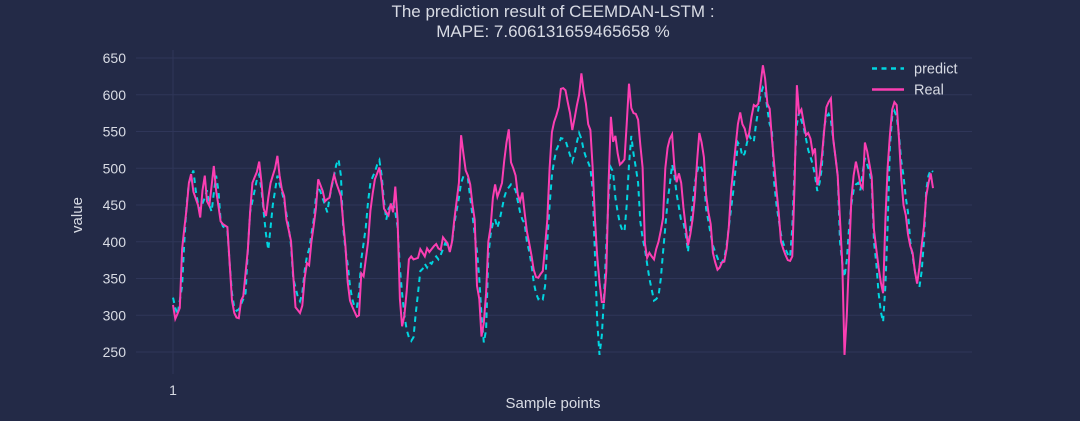  What do you see at coordinates (915, 80) in the screenshot?
I see `legend: predict Real` at bounding box center [915, 80].